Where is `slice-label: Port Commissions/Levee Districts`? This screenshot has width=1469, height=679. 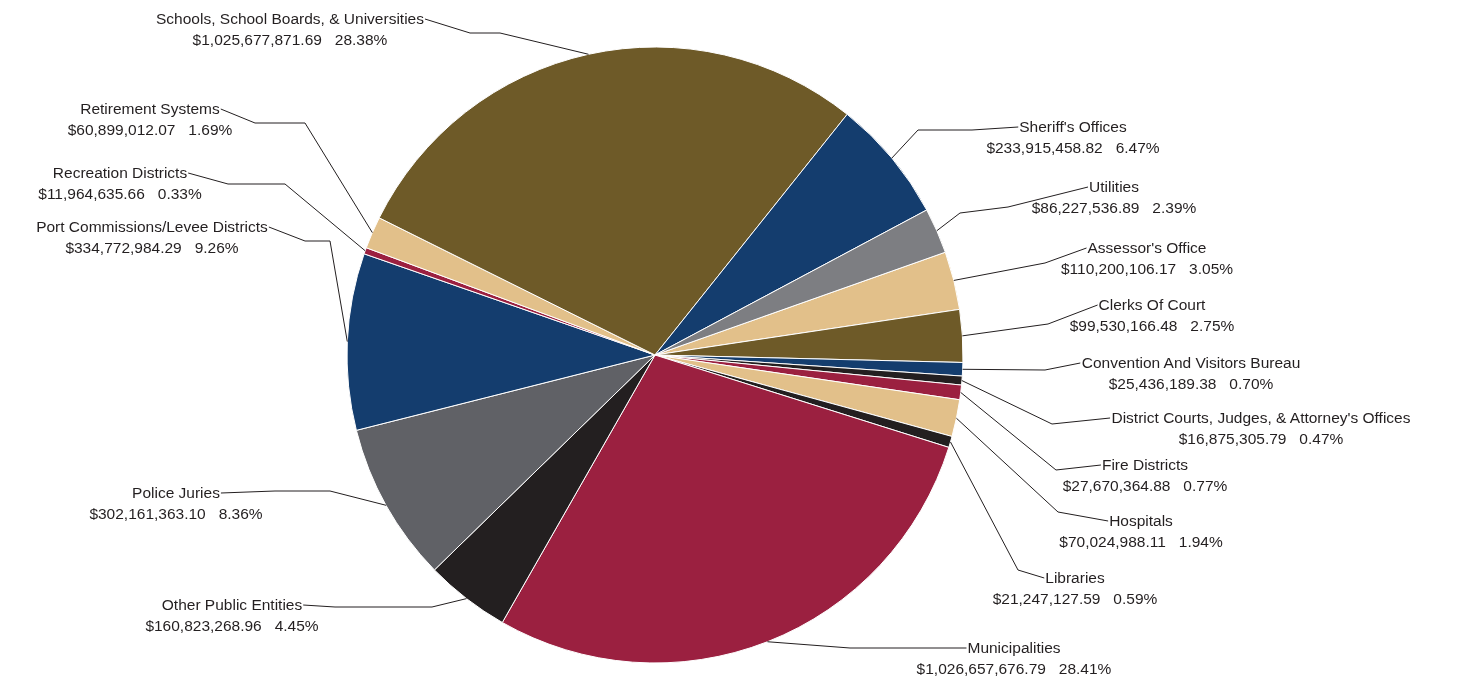
slice-label: Port Commissions/Levee Districts is located at coordinates (152, 226).